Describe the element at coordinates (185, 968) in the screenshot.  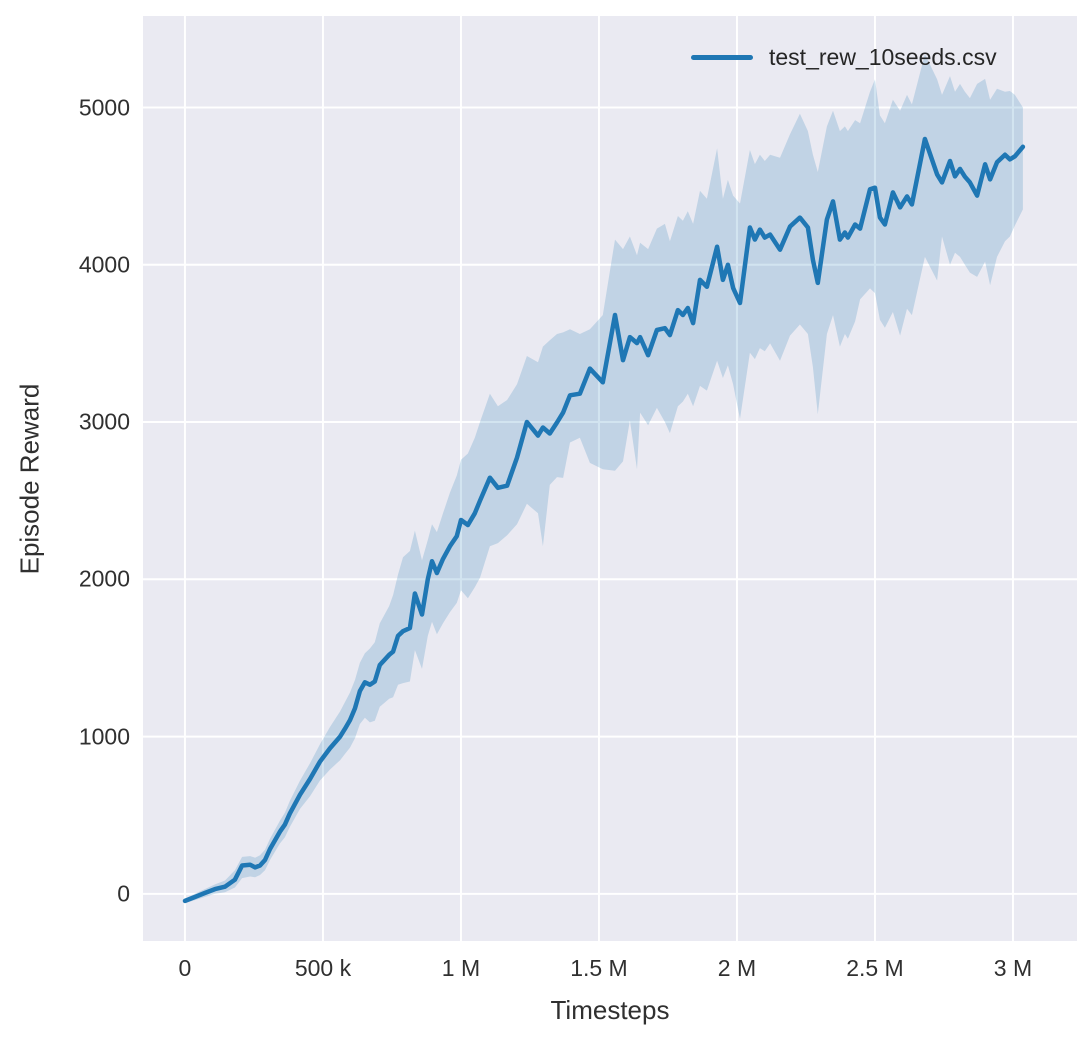
I see `x-tick-label: 0` at that location.